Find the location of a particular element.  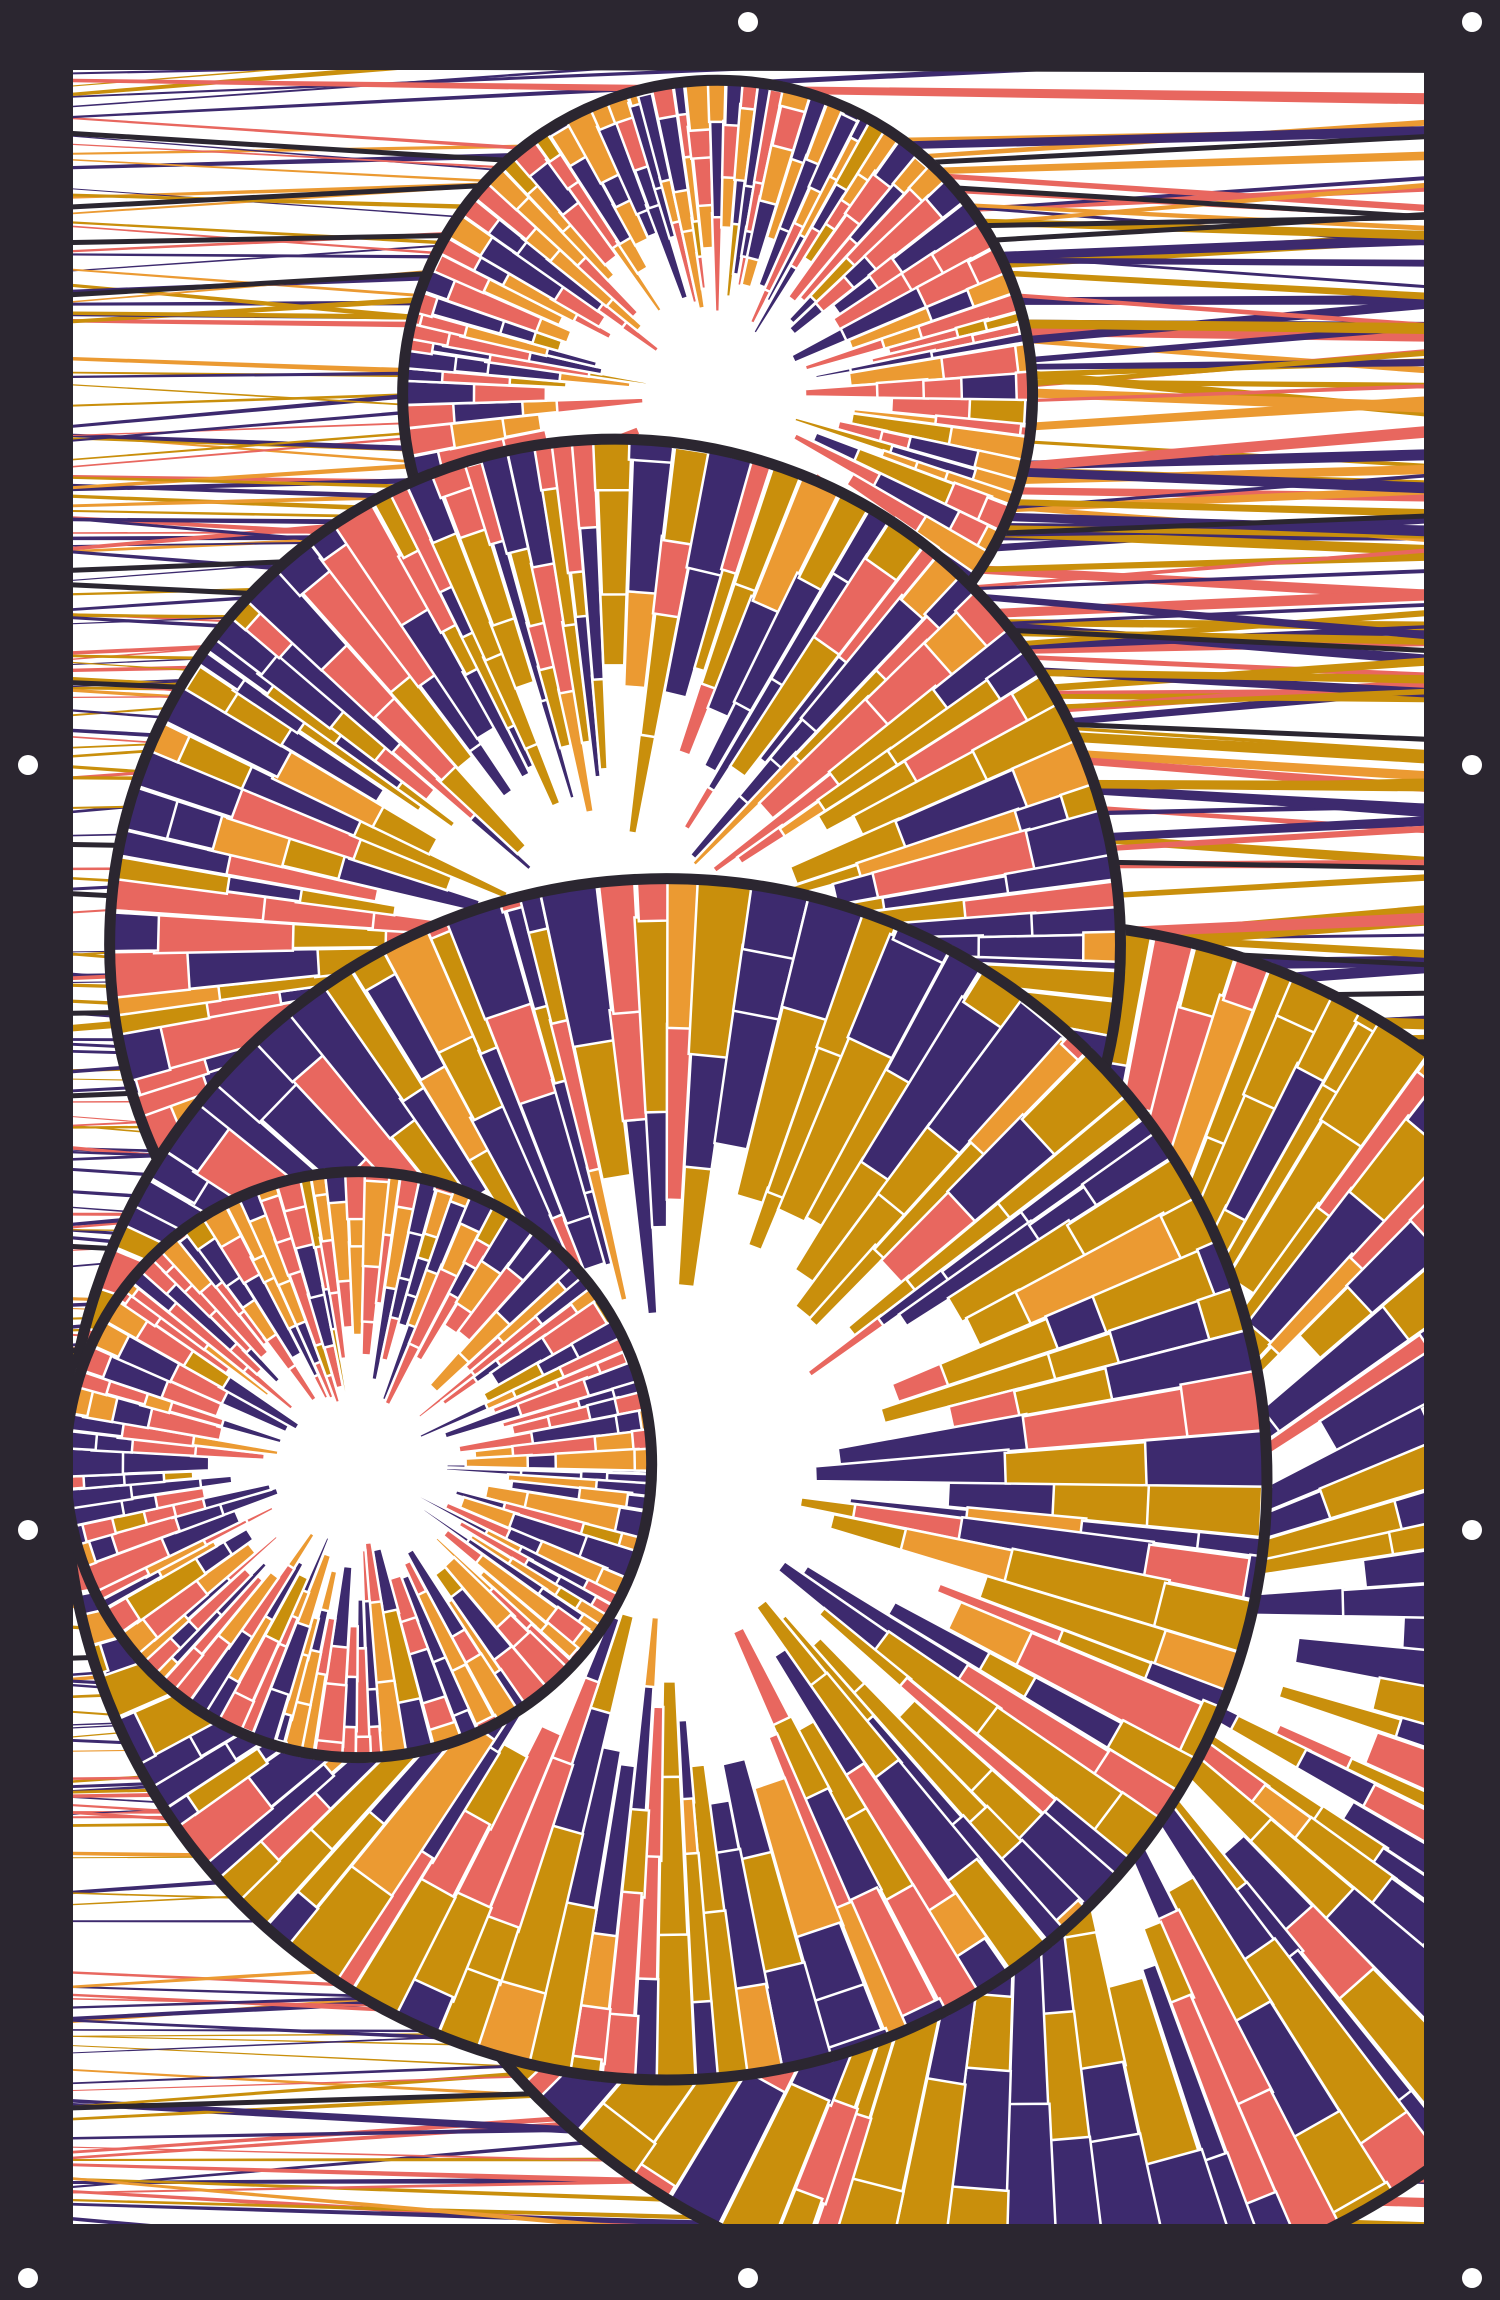

disc-rim is located at coordinates (365, 1465).